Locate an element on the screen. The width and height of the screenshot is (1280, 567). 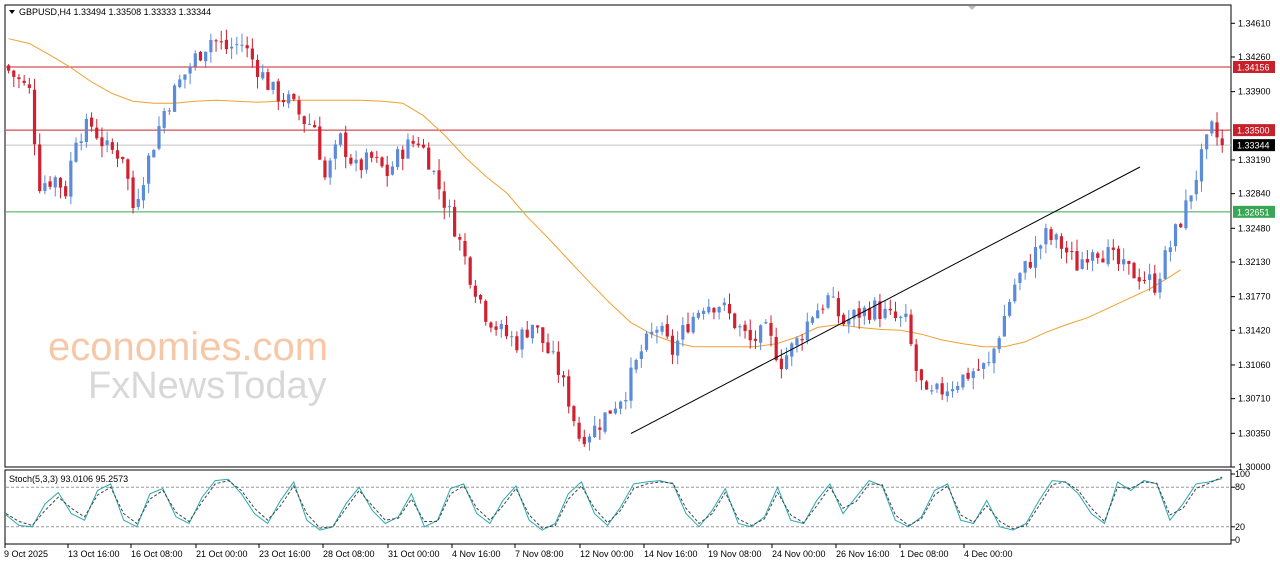
time-tick-label: 1 Dec 08:00 is located at coordinates (924, 554).